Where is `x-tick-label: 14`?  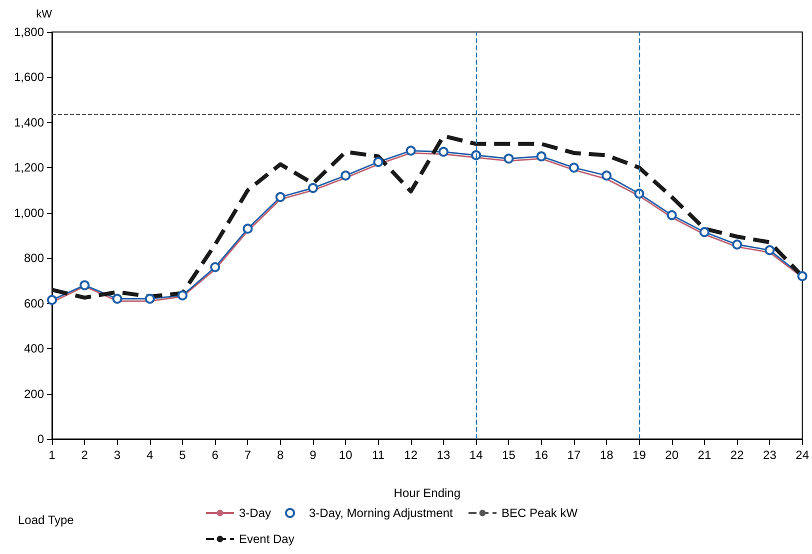
x-tick-label: 14 is located at coordinates (476, 455).